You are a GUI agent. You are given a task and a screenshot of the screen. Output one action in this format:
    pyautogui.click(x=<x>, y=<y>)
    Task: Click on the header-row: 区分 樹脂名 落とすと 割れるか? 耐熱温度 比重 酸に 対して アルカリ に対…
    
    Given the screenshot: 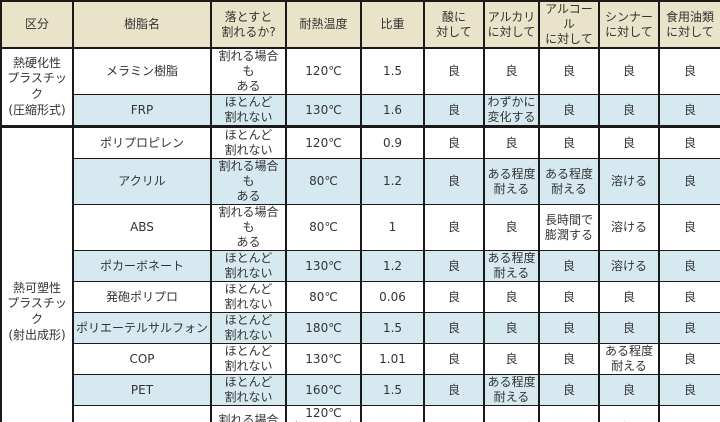 What is the action you would take?
    pyautogui.click(x=360, y=24)
    